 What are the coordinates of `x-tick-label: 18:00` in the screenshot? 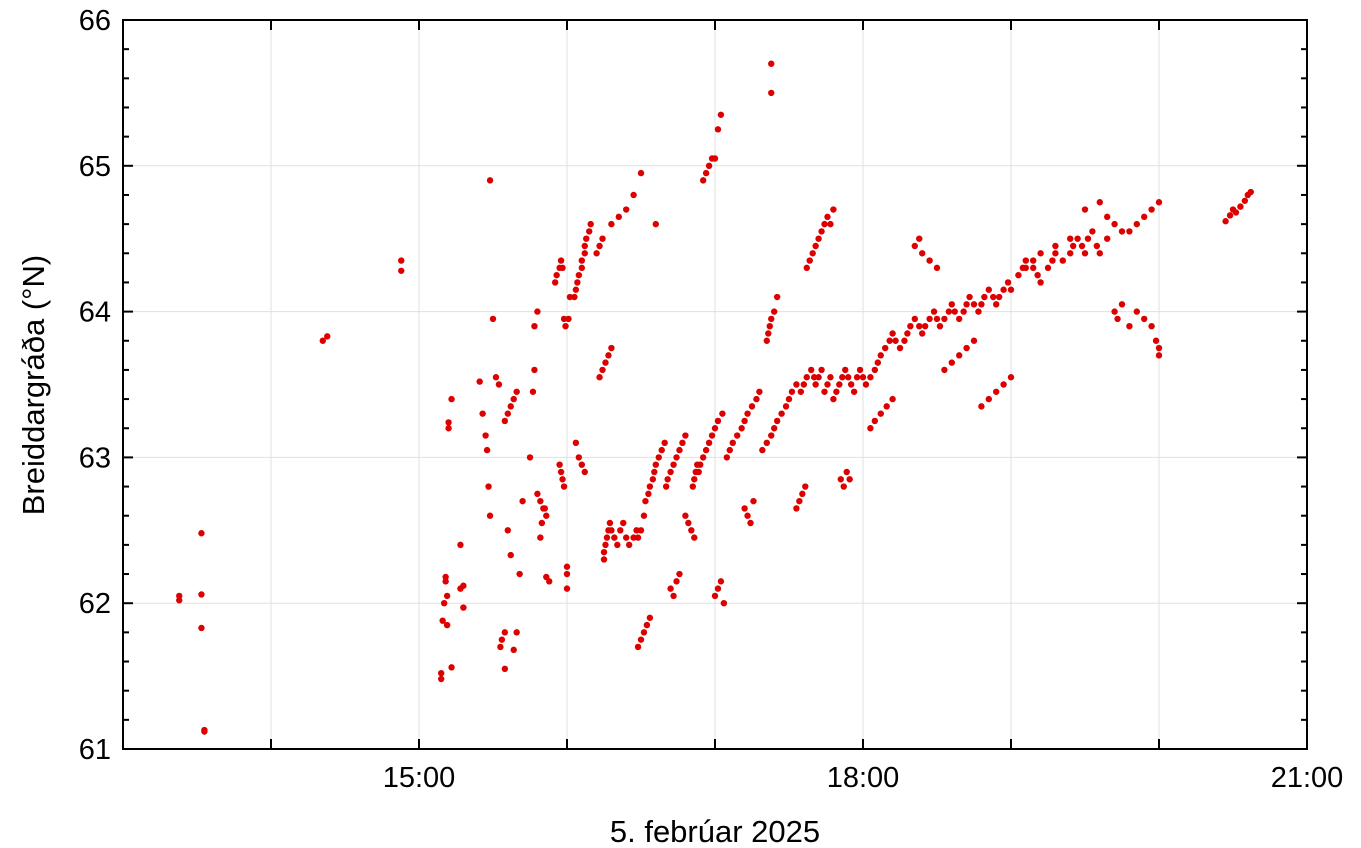 It's located at (863, 778).